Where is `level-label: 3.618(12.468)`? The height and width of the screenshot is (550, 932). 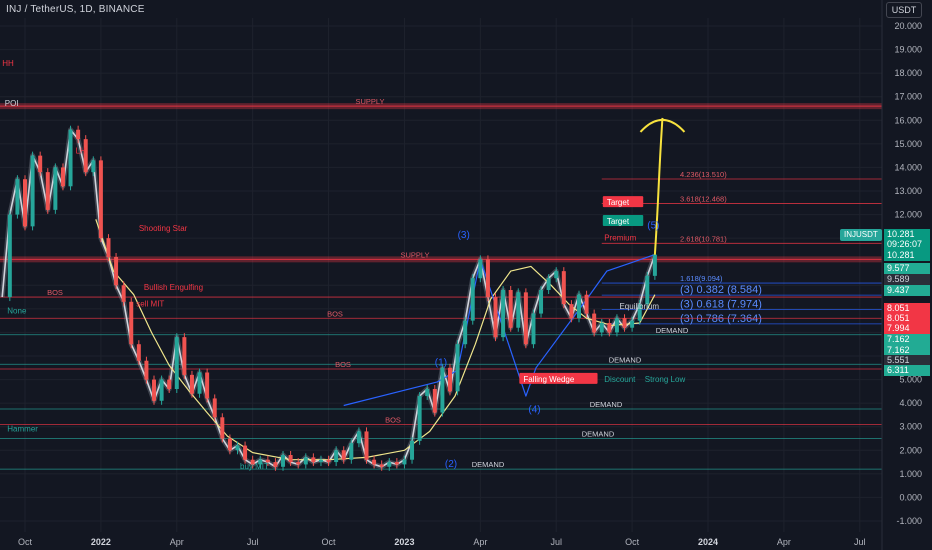
level-label: 3.618(12.468) is located at coordinates (703, 199).